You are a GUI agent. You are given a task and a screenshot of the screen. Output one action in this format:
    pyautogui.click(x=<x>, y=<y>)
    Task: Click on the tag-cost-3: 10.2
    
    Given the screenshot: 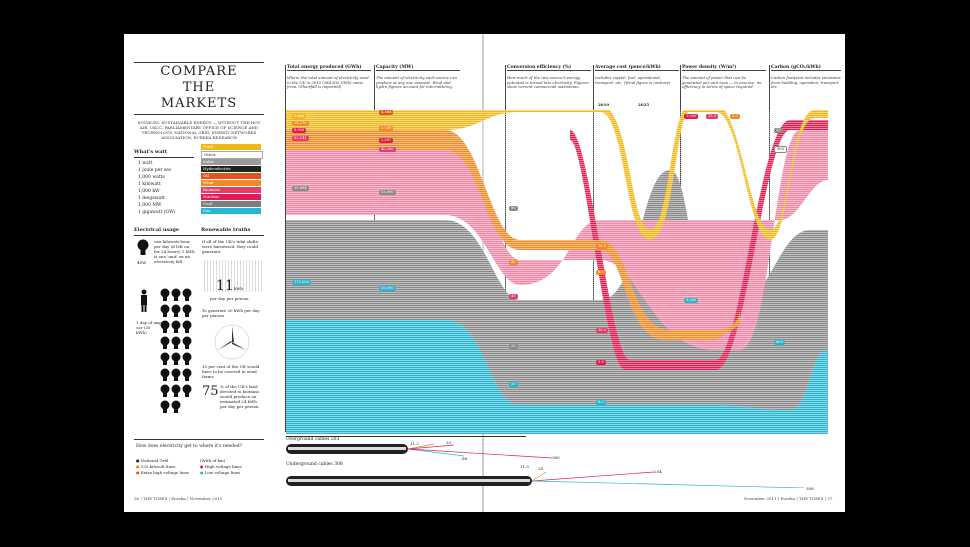 What is the action you would take?
    pyautogui.click(x=602, y=330)
    